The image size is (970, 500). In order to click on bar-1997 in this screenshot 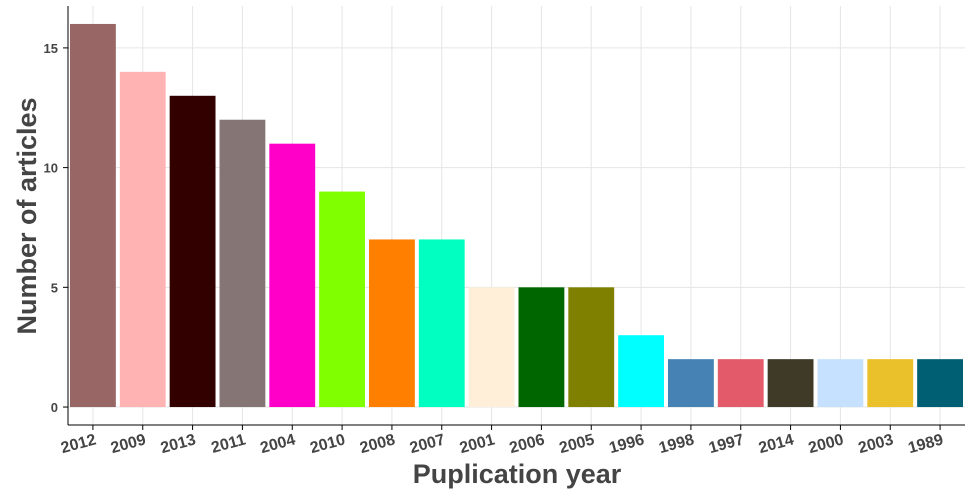, I will do `click(740, 383)`.